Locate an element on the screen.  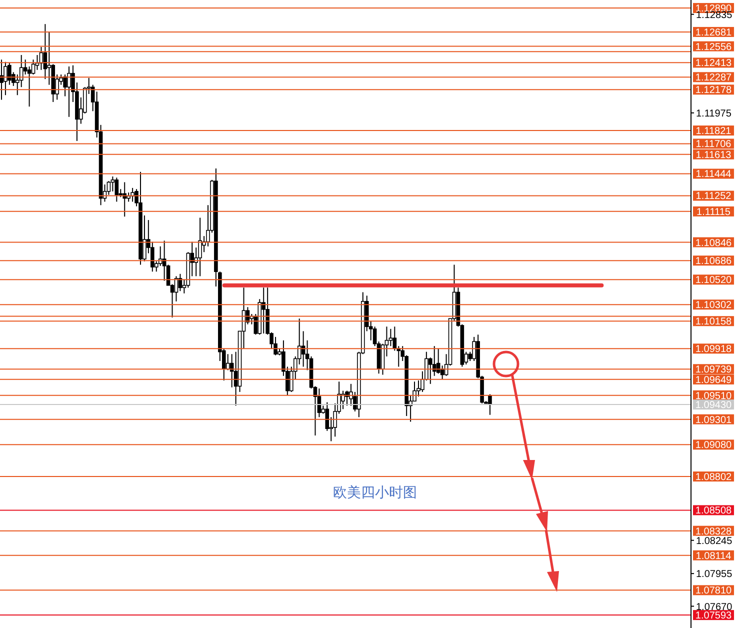
ref-line-label: 1.12413 is located at coordinates (713, 64).